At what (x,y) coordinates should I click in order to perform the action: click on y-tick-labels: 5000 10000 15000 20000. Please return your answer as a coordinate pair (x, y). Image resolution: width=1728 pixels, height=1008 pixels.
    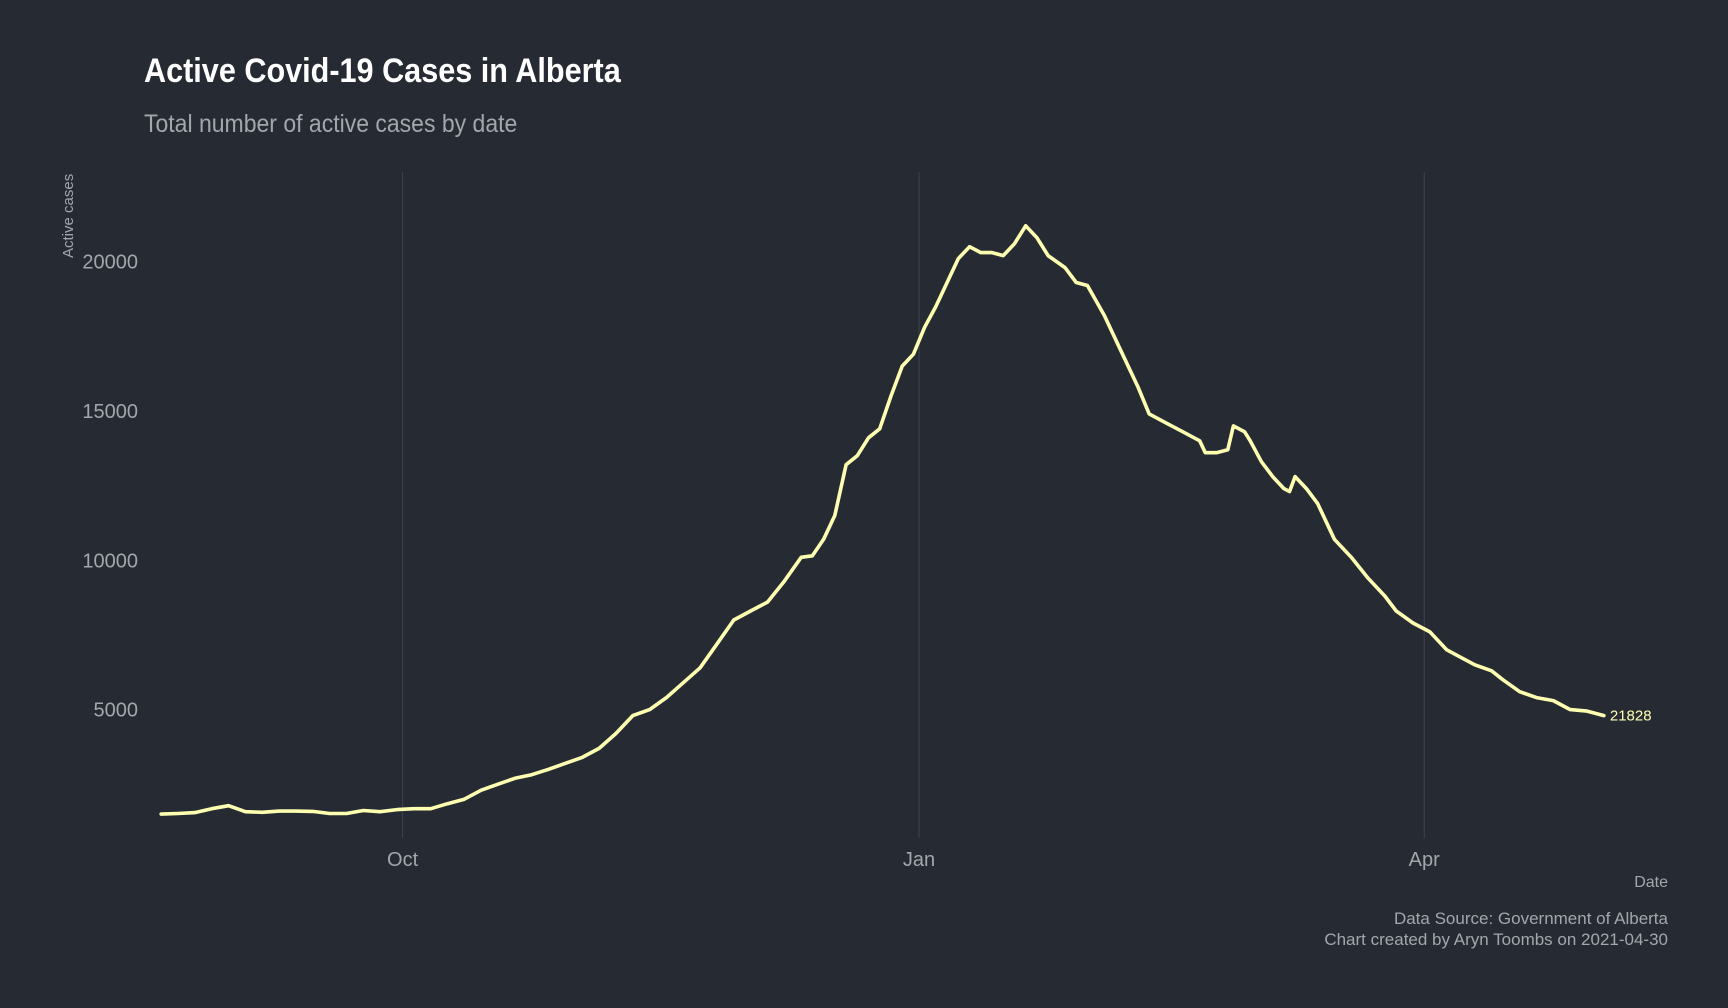
    Looking at the image, I should click on (110, 487).